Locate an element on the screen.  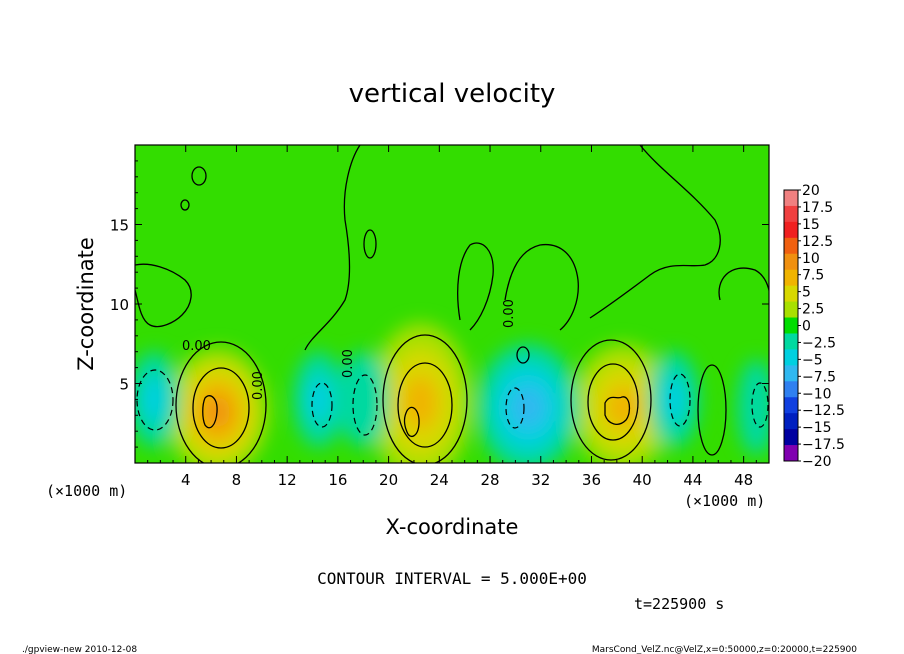
contour-zero-b is located at coordinates (541, 287).